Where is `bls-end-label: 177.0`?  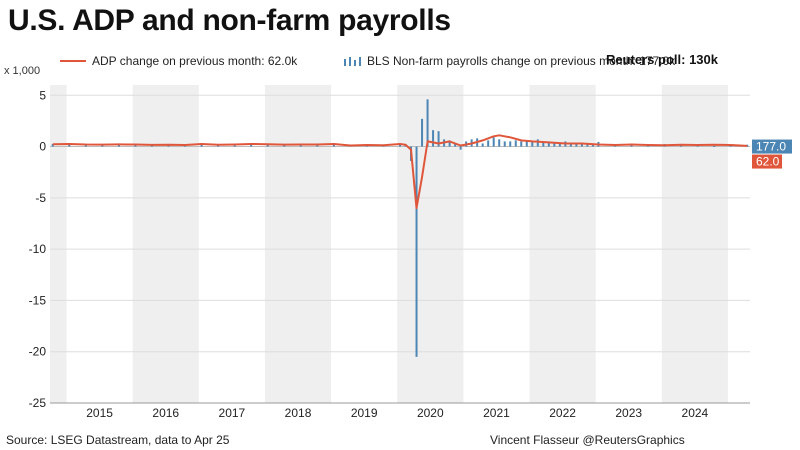
bls-end-label: 177.0 is located at coordinates (771, 147).